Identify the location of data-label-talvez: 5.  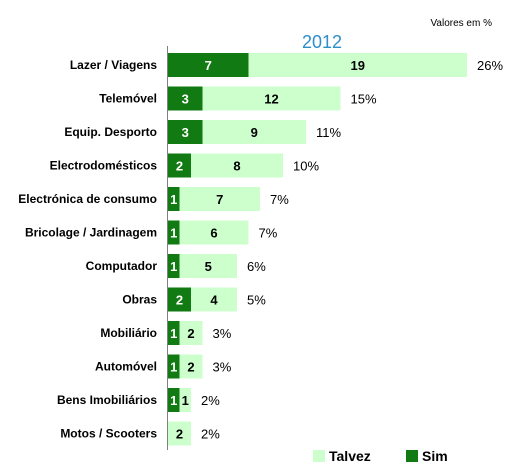
(208, 266).